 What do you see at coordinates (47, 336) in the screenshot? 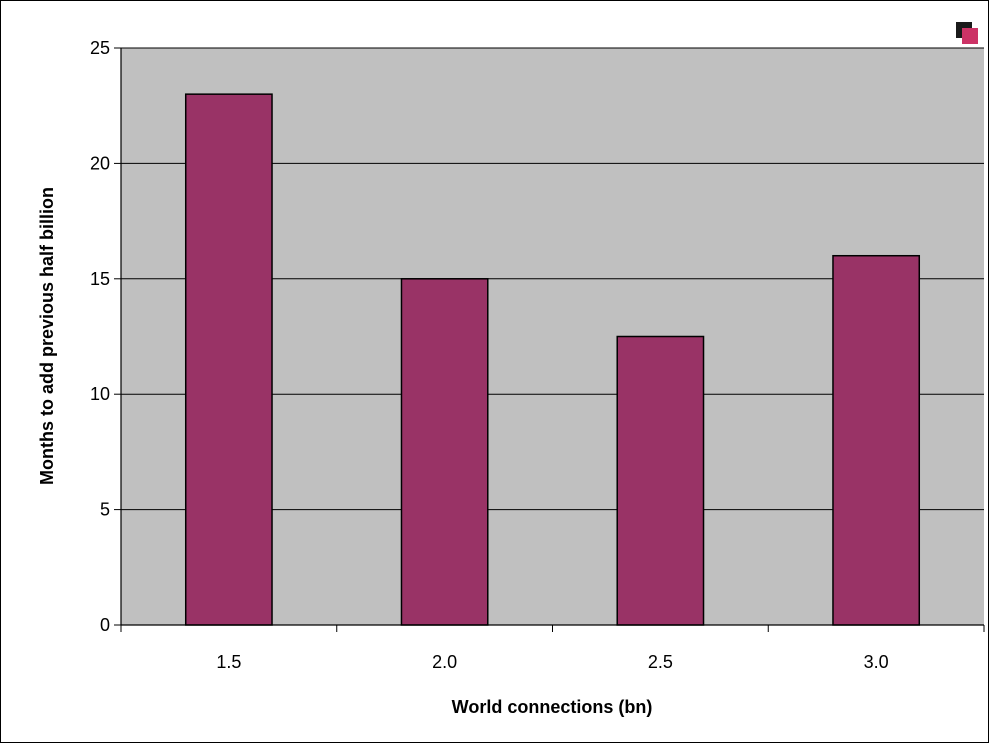
I see `y-axis-title: Months to add previous half billion` at bounding box center [47, 336].